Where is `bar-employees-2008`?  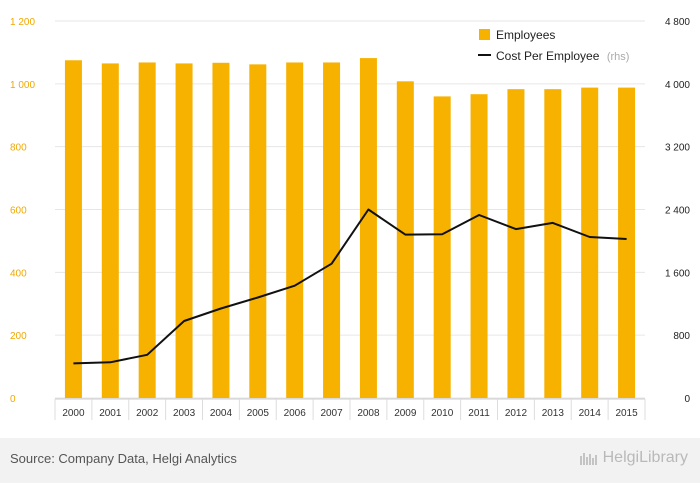
bar-employees-2008 is located at coordinates (368, 228).